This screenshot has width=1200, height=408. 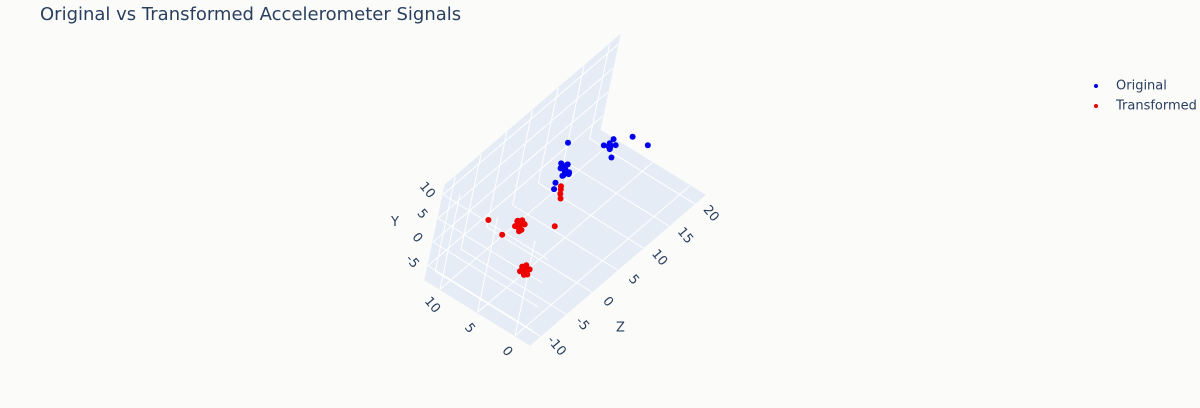 I want to click on y-tick-label: 10, so click(x=427, y=190).